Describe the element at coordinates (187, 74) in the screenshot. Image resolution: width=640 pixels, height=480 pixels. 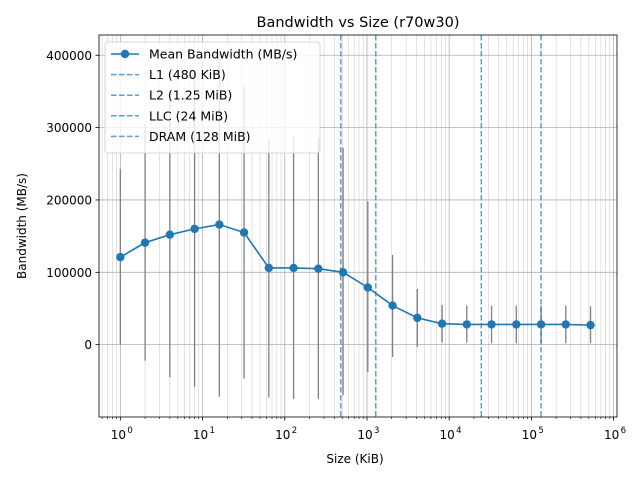
I see `legend-label: L1 (480 KiB)` at that location.